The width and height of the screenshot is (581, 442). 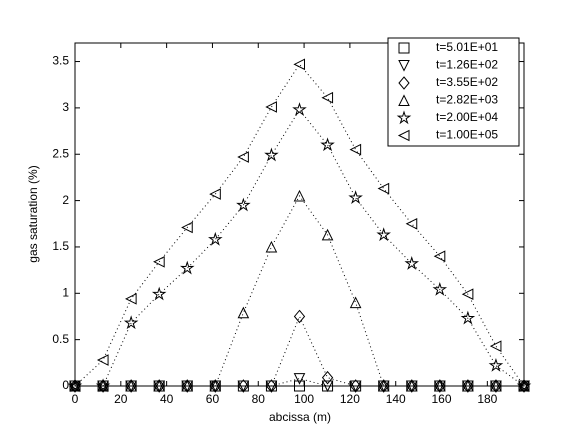 I want to click on y-tick-label: 3, so click(x=65, y=107).